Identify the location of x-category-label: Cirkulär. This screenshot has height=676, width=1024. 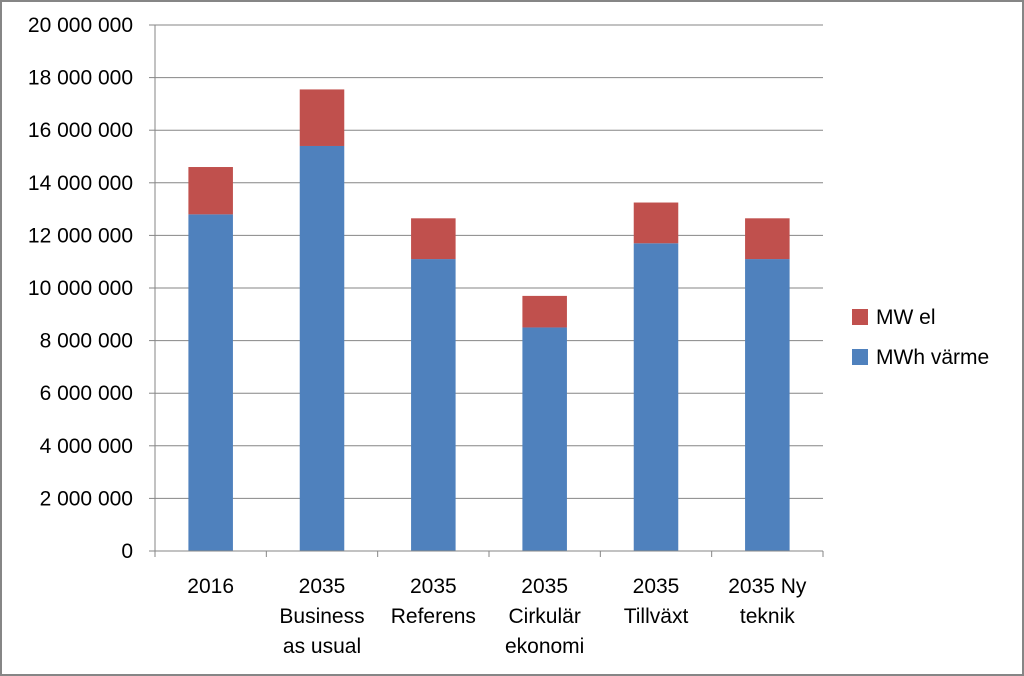
(544, 616).